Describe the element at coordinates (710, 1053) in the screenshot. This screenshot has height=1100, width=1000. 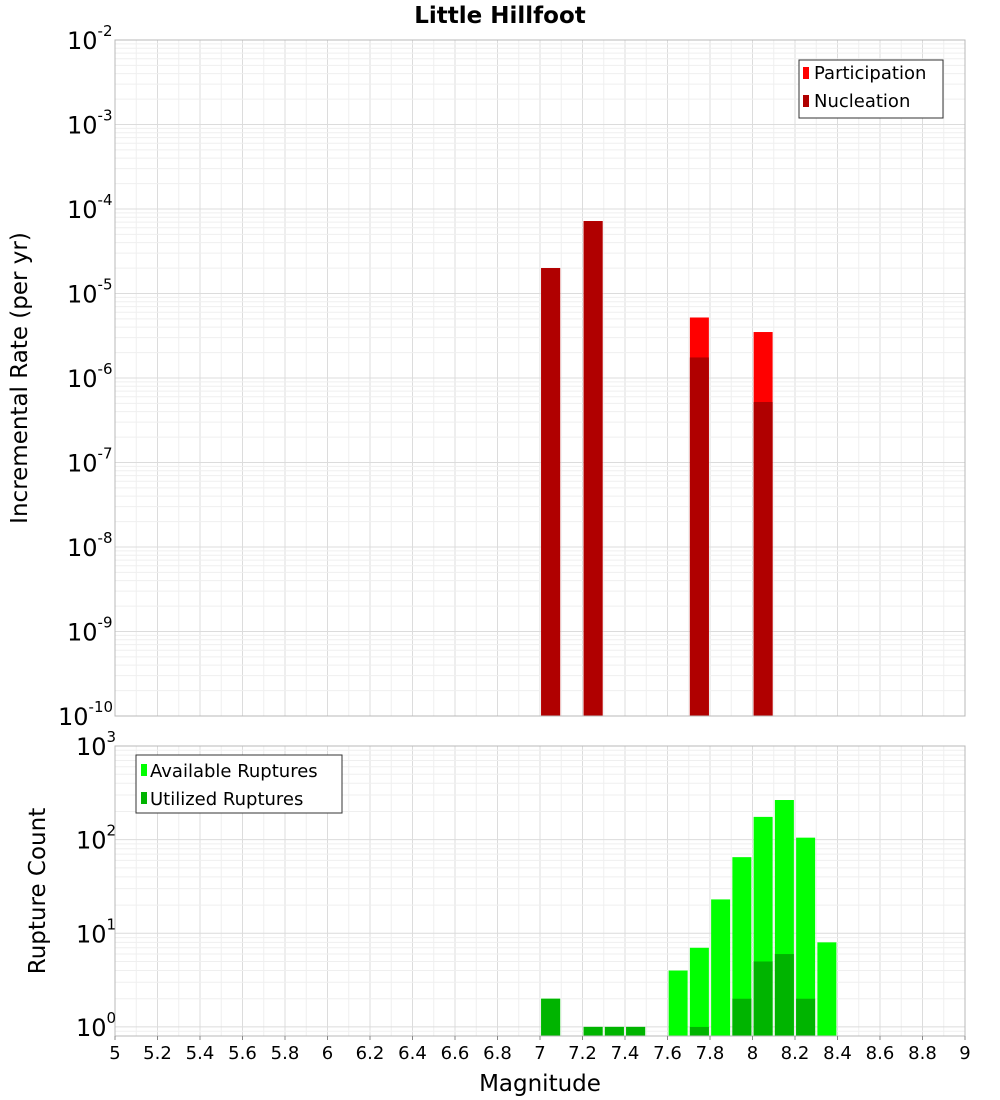
I see `x-tick-label: 7.8` at that location.